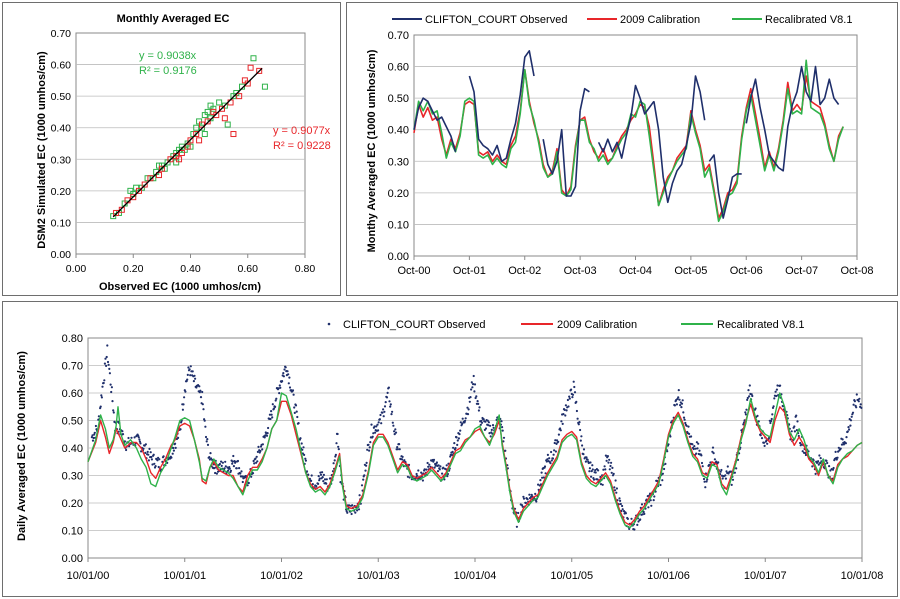  Describe the element at coordinates (133, 269) in the screenshot. I see `x-tick-label: 0.20` at that location.